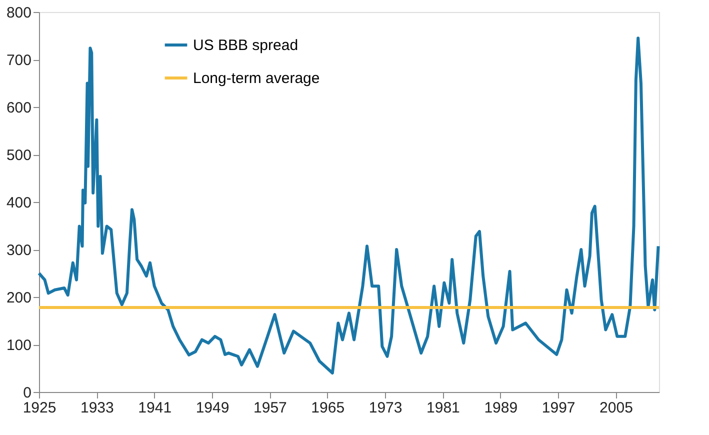 This screenshot has height=435, width=709. Describe the element at coordinates (559, 408) in the screenshot. I see `x-tick-label: 1997` at that location.